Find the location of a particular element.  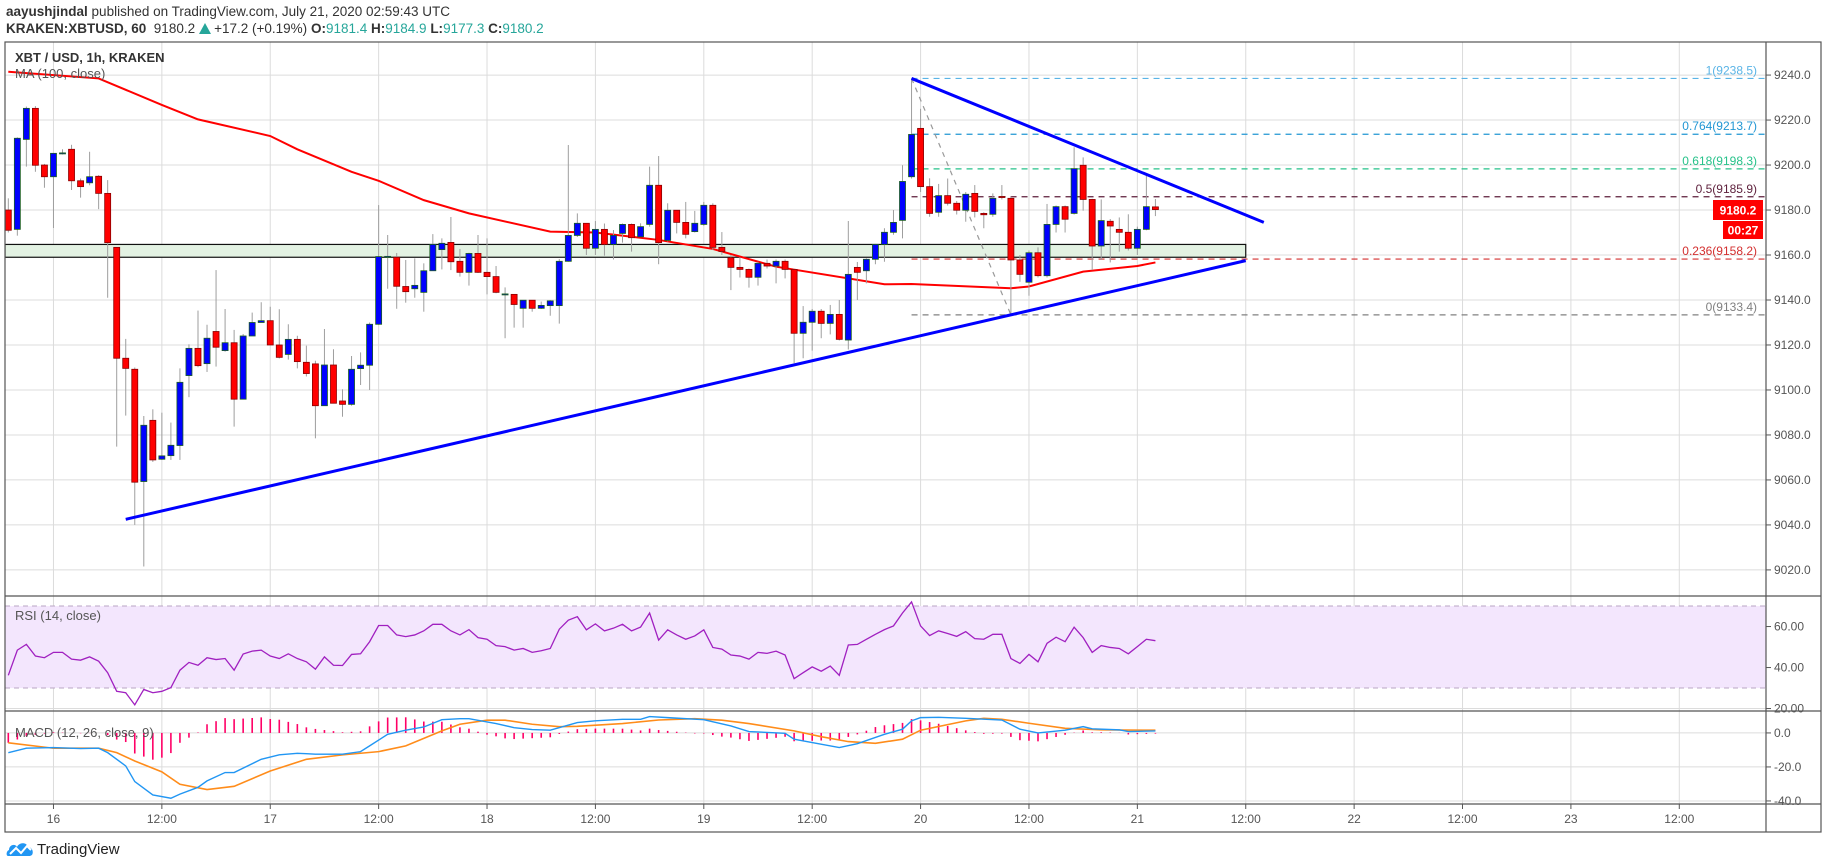

x-tick-label: 22 is located at coordinates (1354, 819).